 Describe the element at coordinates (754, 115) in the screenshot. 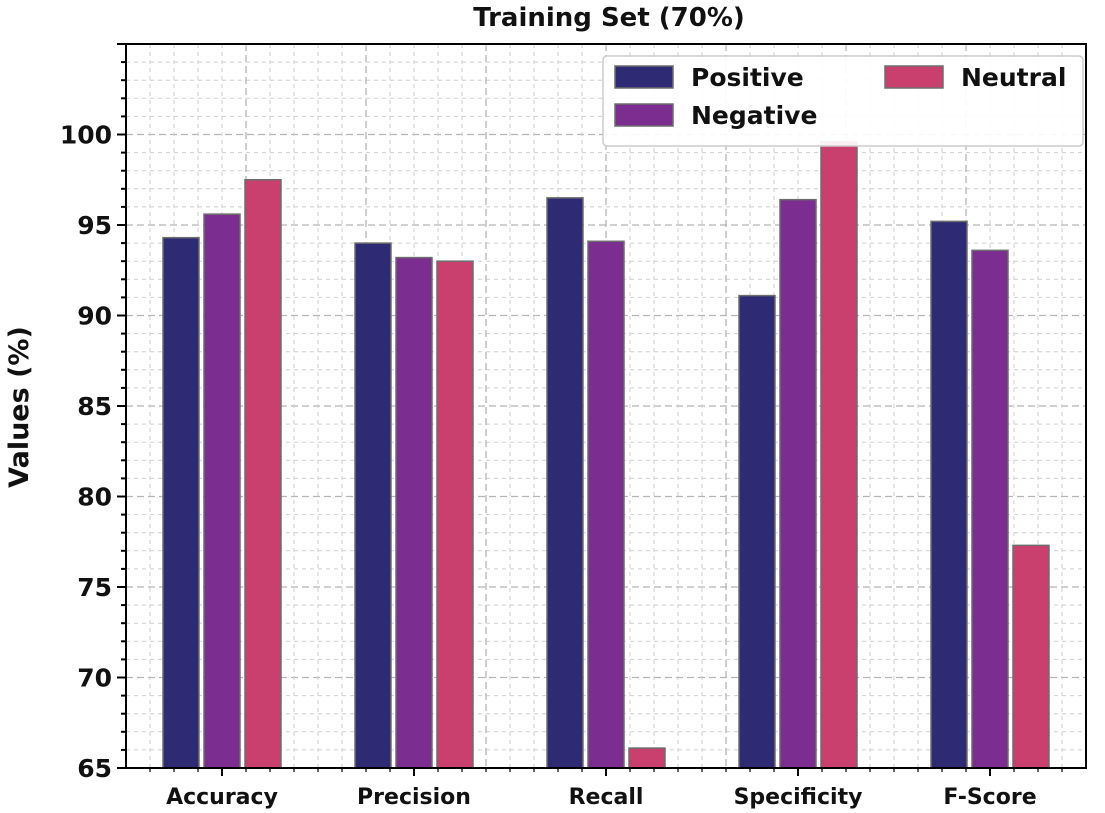

I see `legend-label-negative: Negative` at that location.